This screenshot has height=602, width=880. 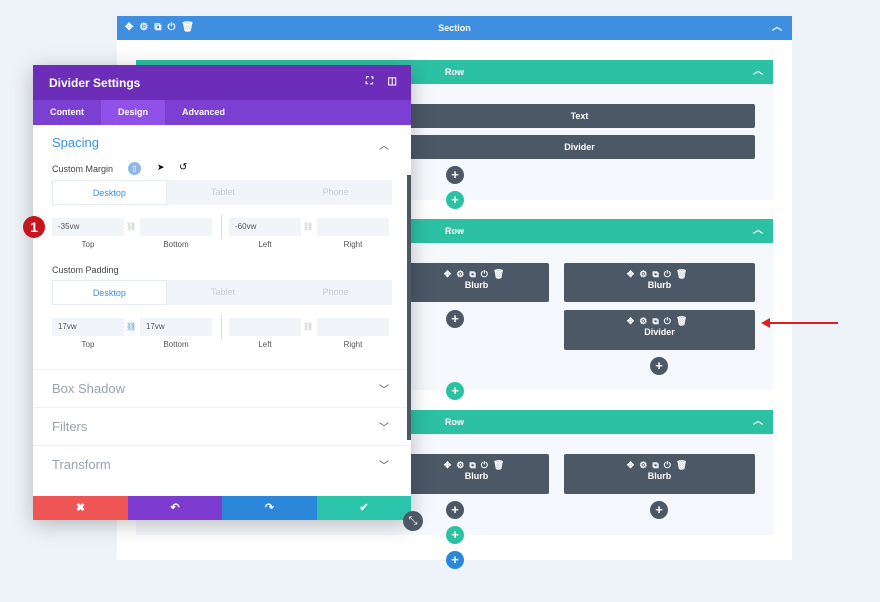 I want to click on arrow-head-icon, so click(x=765, y=323).